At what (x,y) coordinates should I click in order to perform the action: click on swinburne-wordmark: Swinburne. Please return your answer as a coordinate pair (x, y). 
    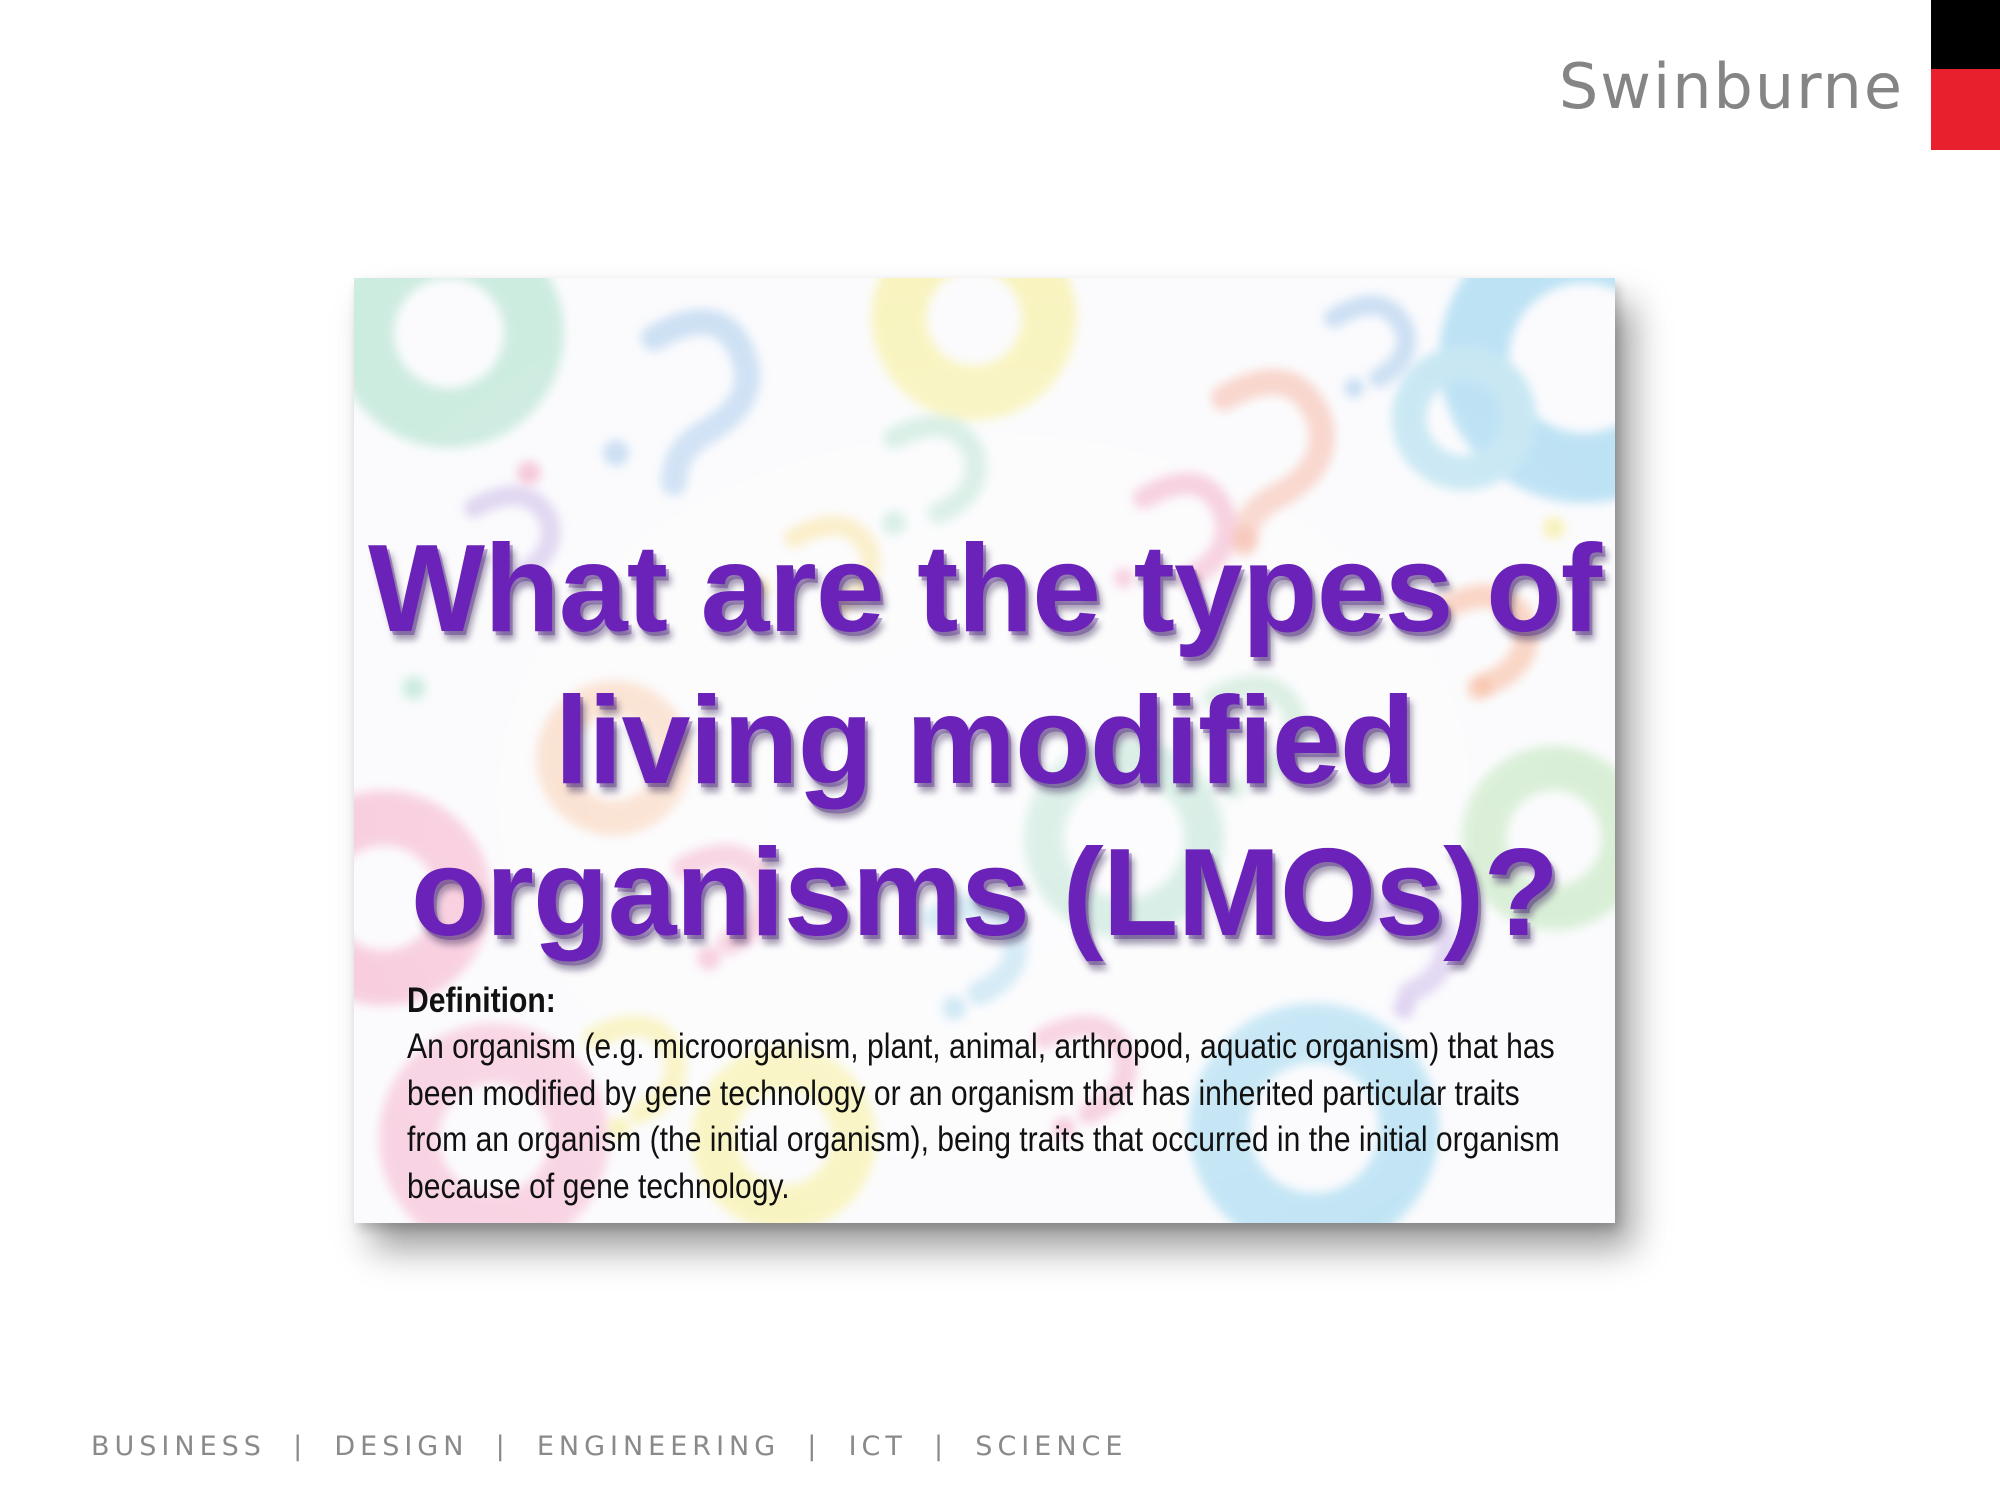
    Looking at the image, I should click on (1731, 86).